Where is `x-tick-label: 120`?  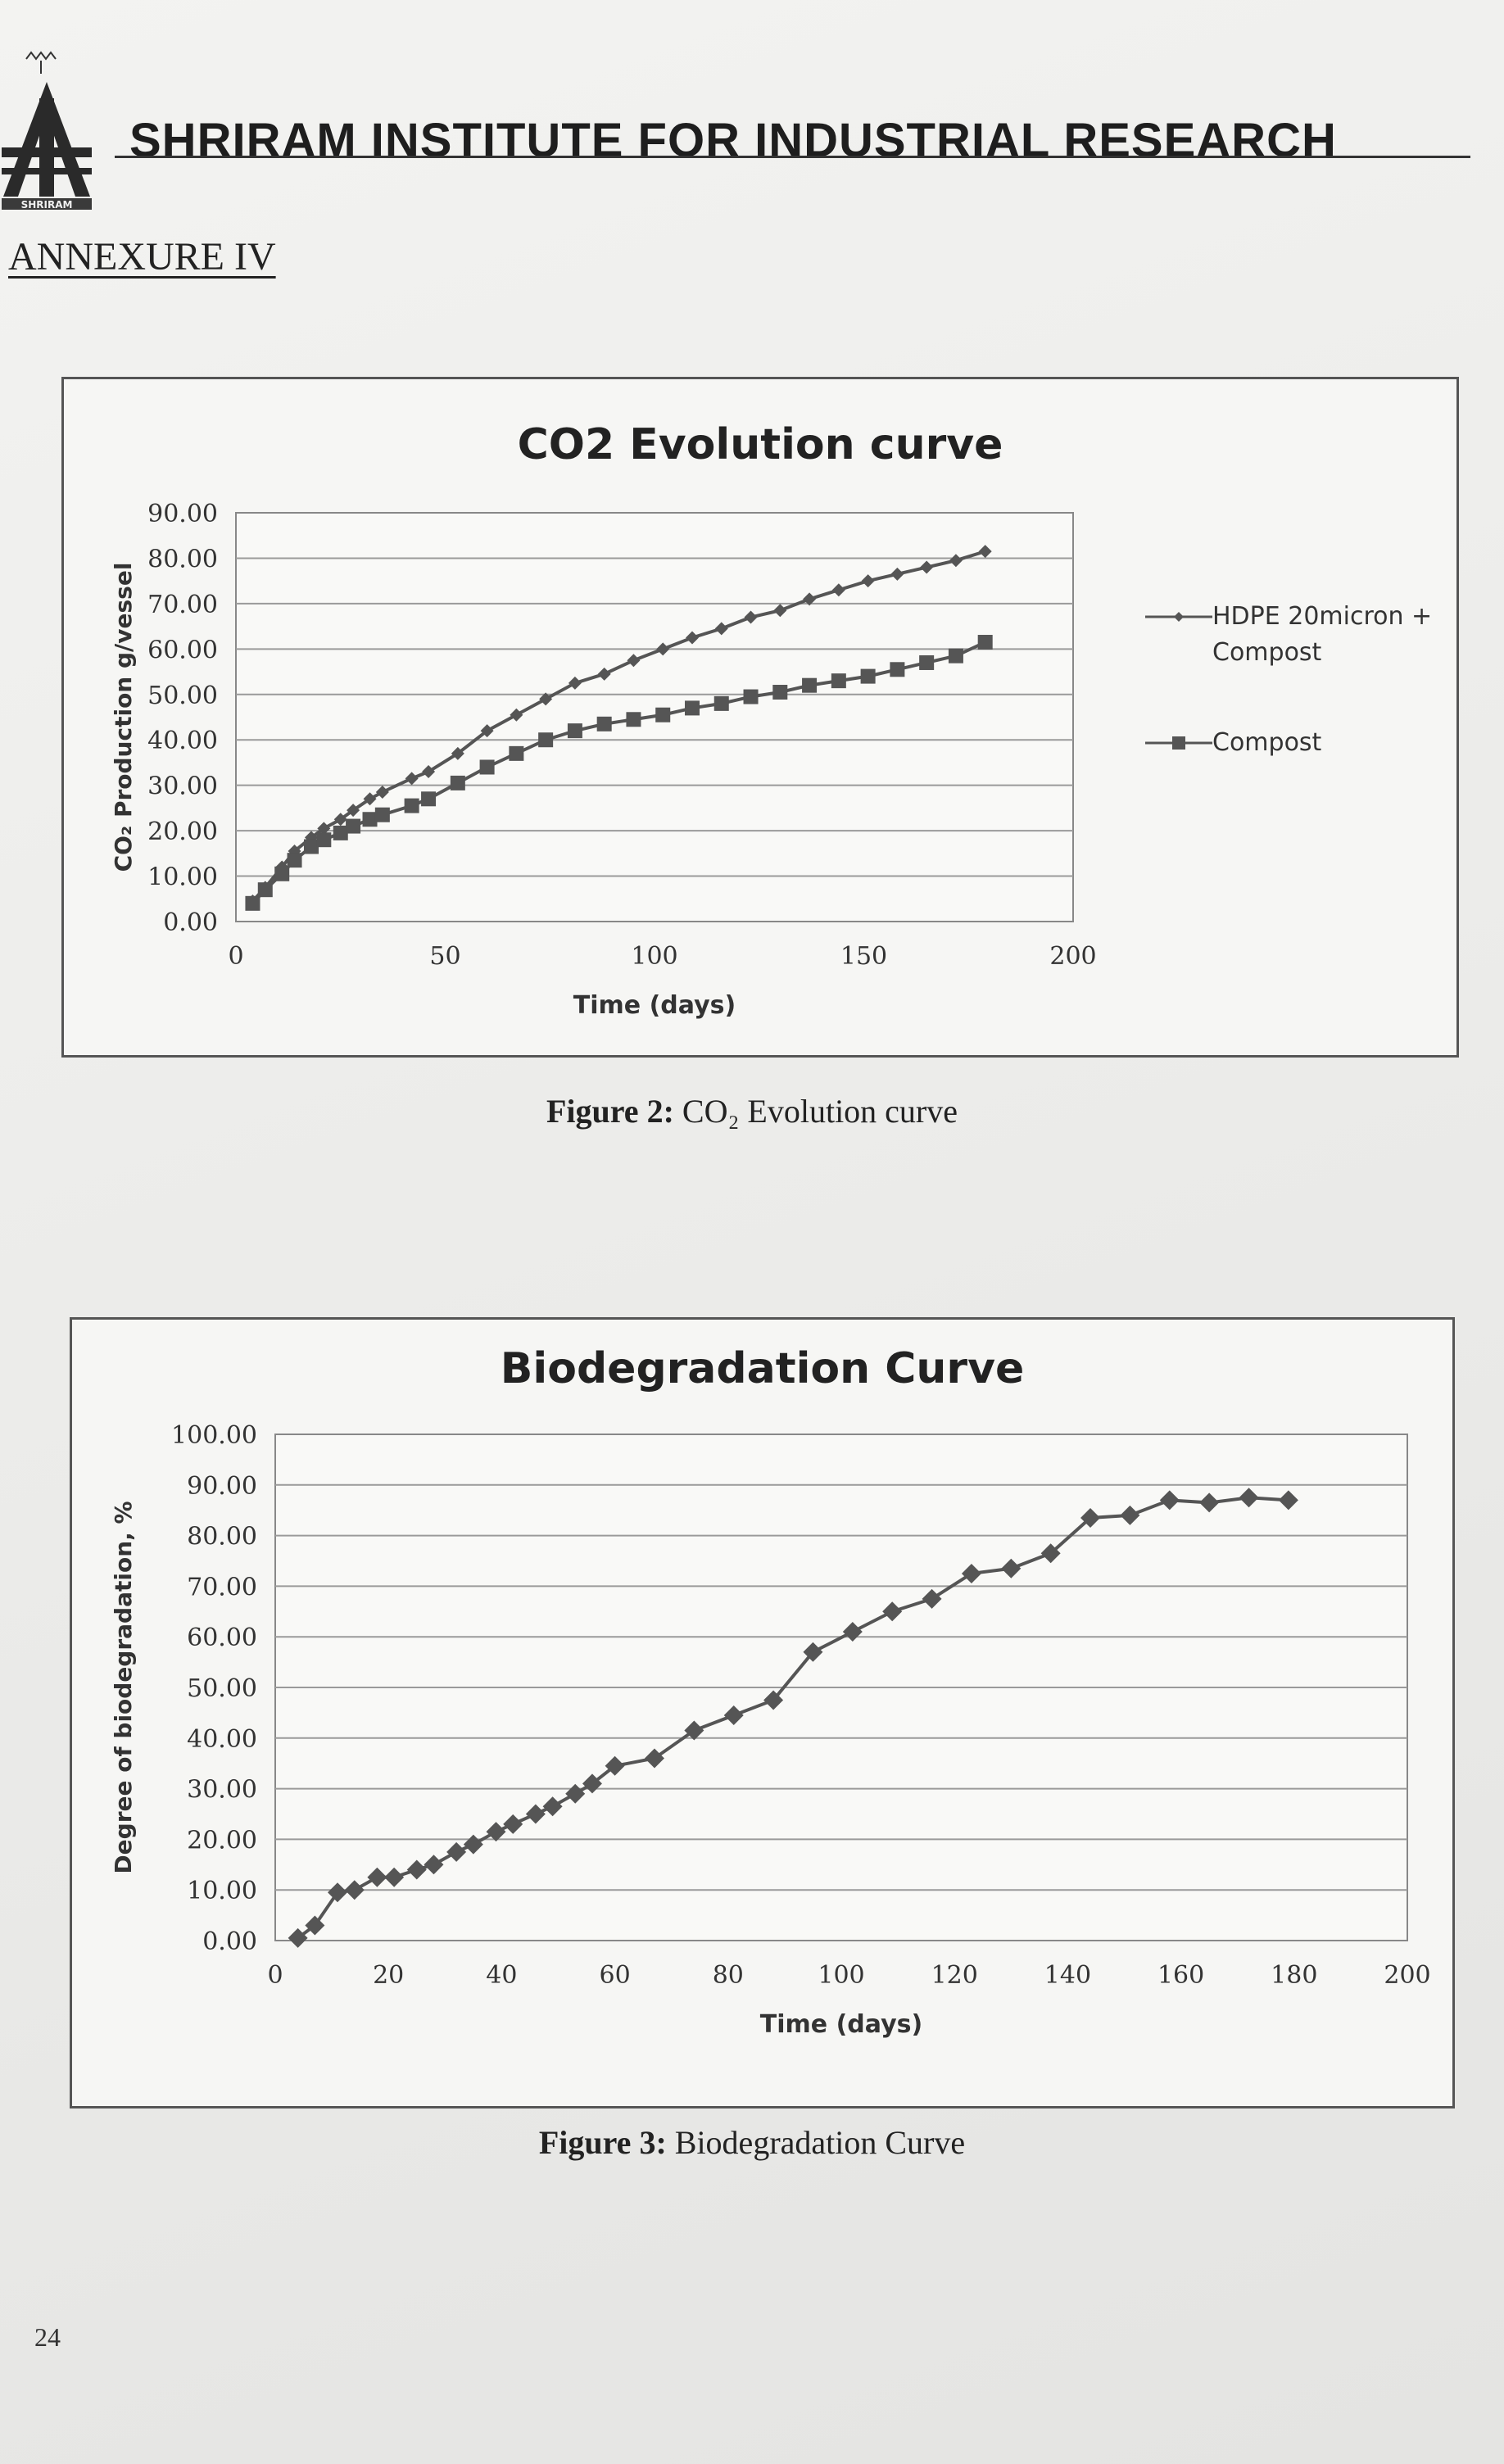 x-tick-label: 120 is located at coordinates (954, 1975).